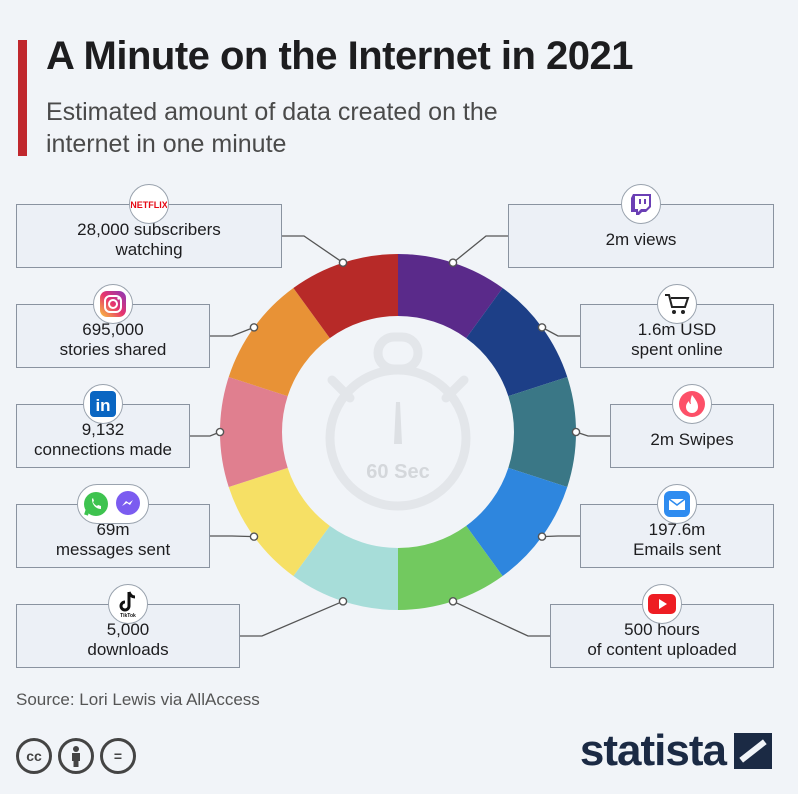  What do you see at coordinates (149, 239) in the screenshot?
I see `stat-text: 28,000 subscribers watching` at bounding box center [149, 239].